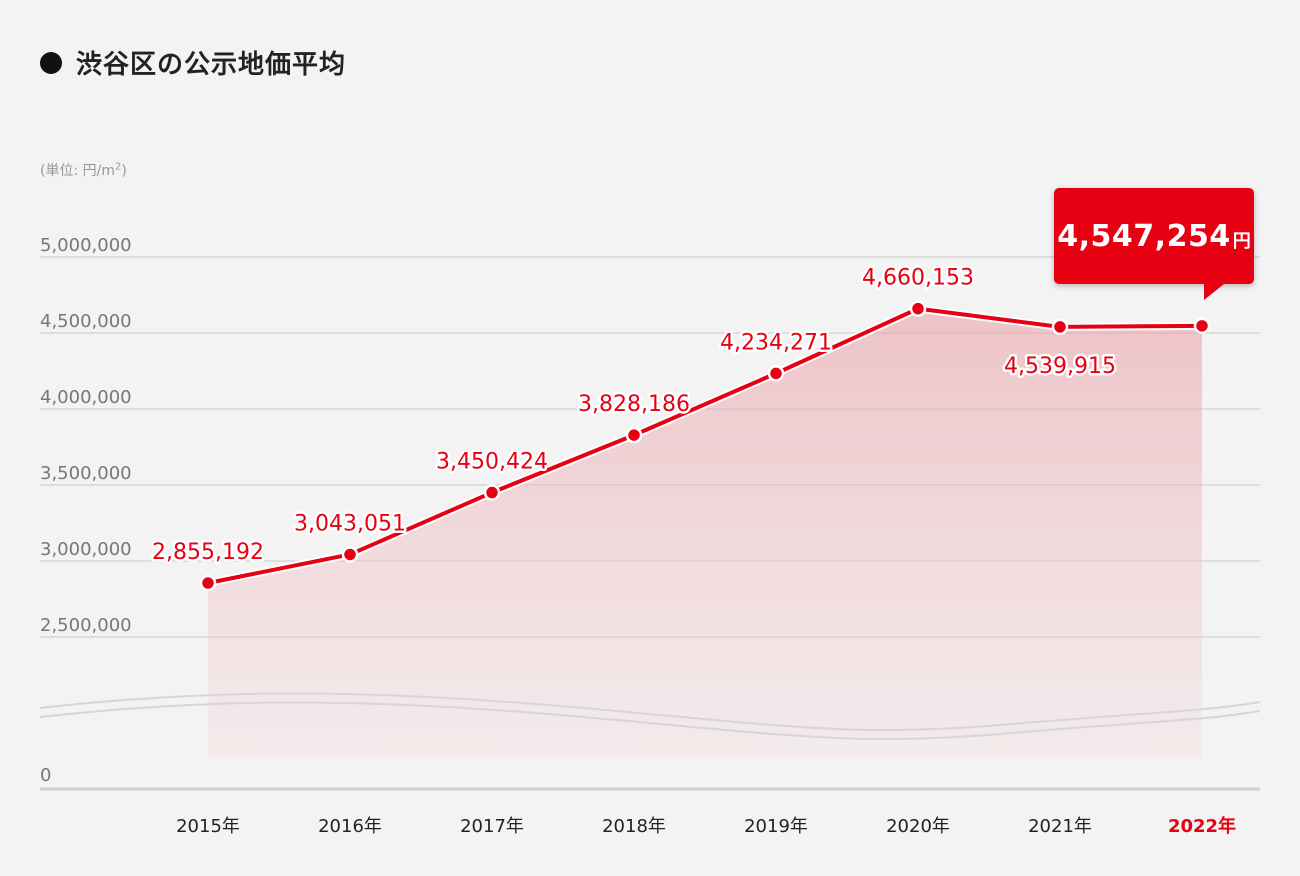 This screenshot has height=876, width=1300. Describe the element at coordinates (350, 826) in the screenshot. I see `x-tick-label: 2016年` at that location.